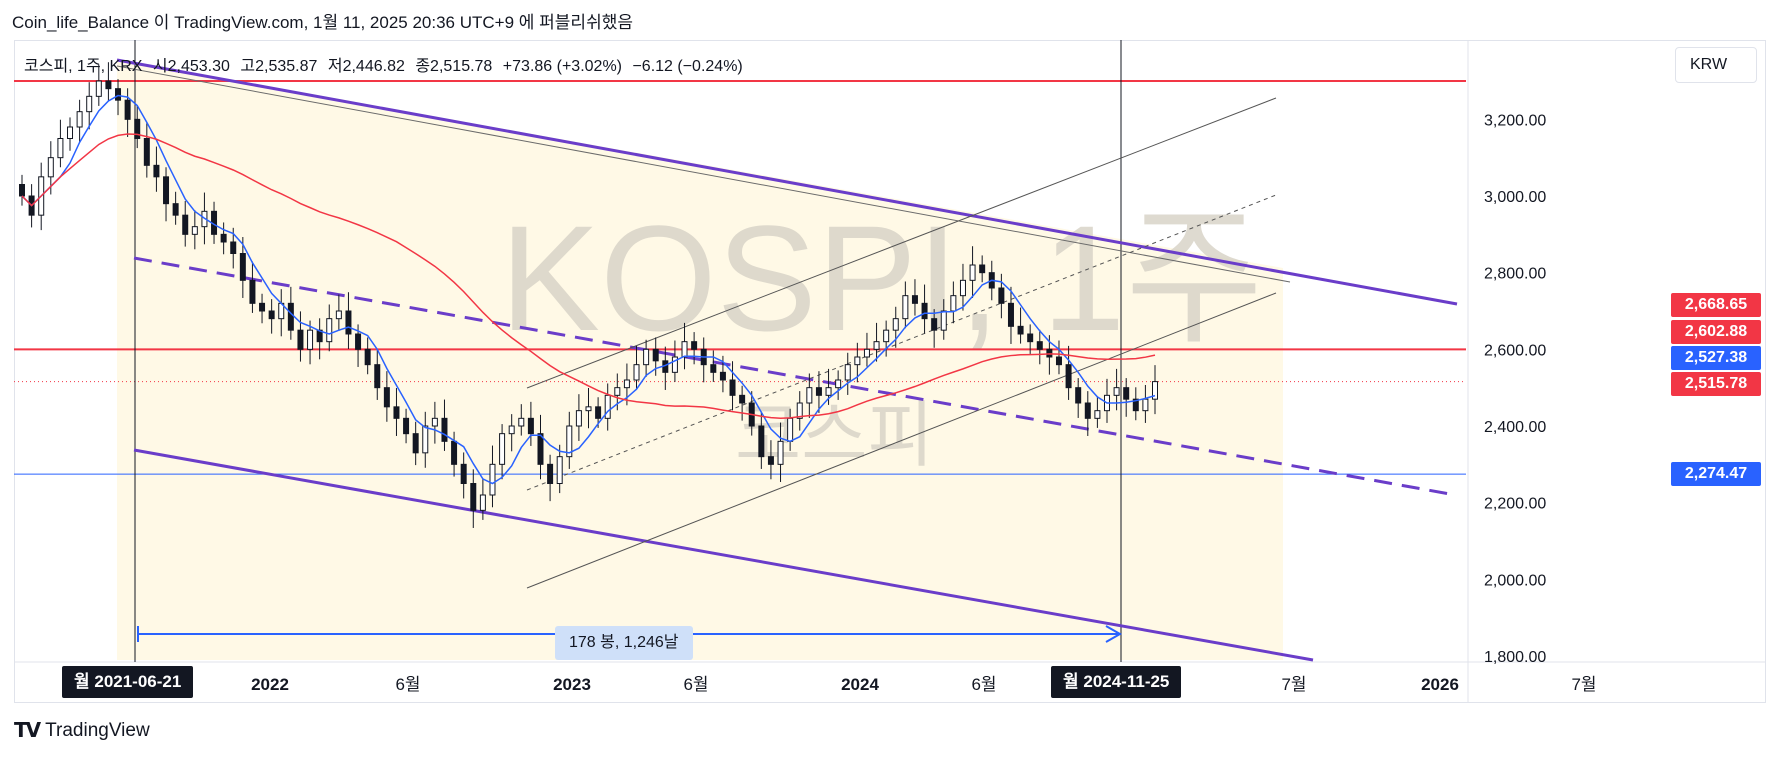 The height and width of the screenshot is (757, 1781). What do you see at coordinates (1515, 274) in the screenshot?
I see `y-tick-label: 2,800.00` at bounding box center [1515, 274].